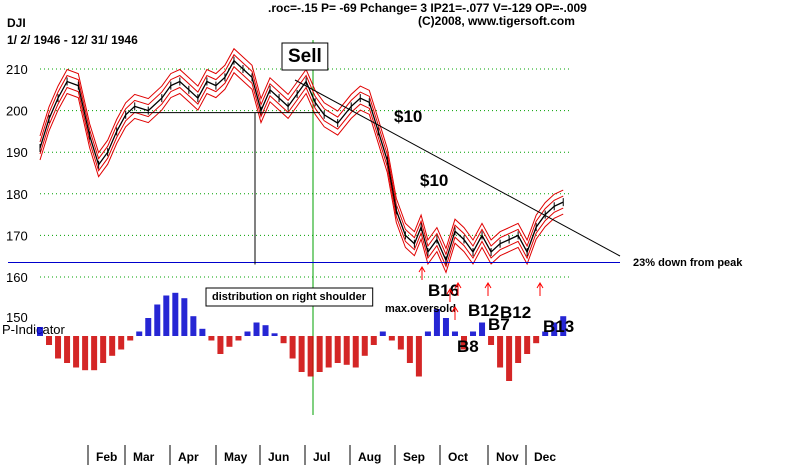 Image resolution: width=800 pixels, height=470 pixels. Describe the element at coordinates (16, 23) in the screenshot. I see `ticker-label: DJI` at that location.